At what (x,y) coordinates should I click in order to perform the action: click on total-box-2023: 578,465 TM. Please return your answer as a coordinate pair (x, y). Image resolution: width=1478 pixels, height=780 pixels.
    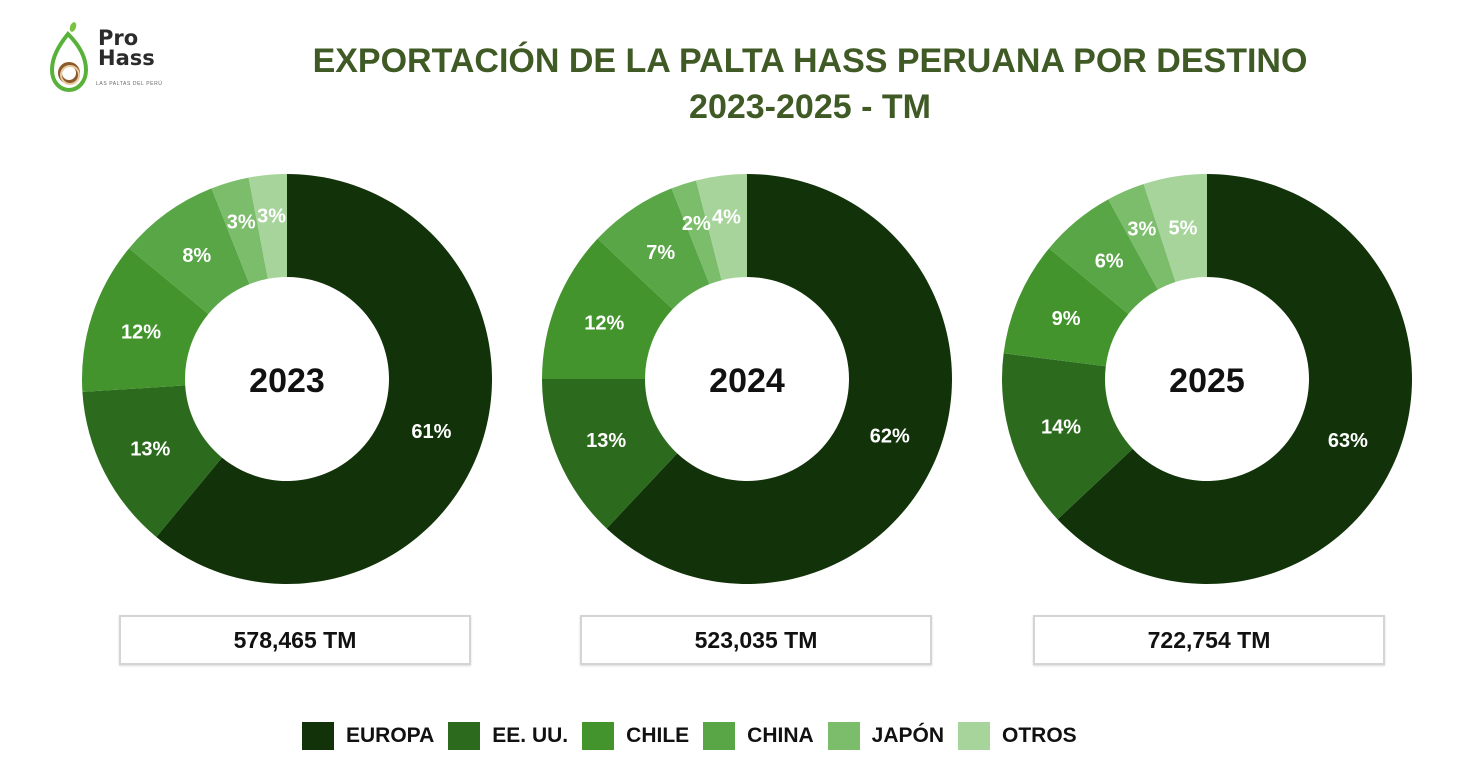
    Looking at the image, I should click on (295, 640).